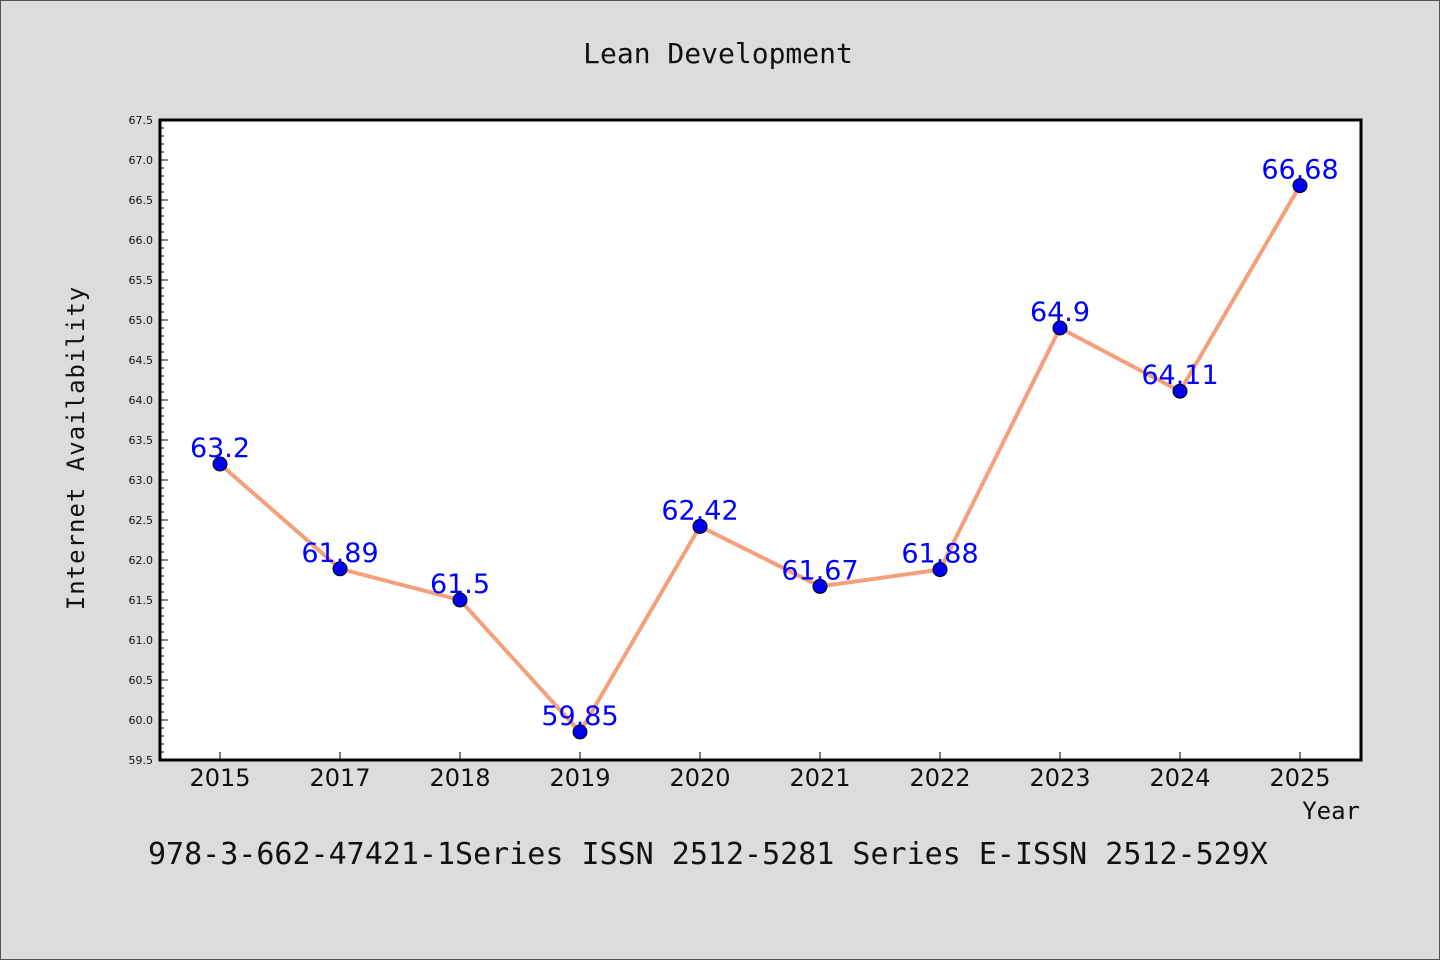 This screenshot has height=960, width=1440. What do you see at coordinates (141, 120) in the screenshot?
I see `y-tick-label: 67.5` at bounding box center [141, 120].